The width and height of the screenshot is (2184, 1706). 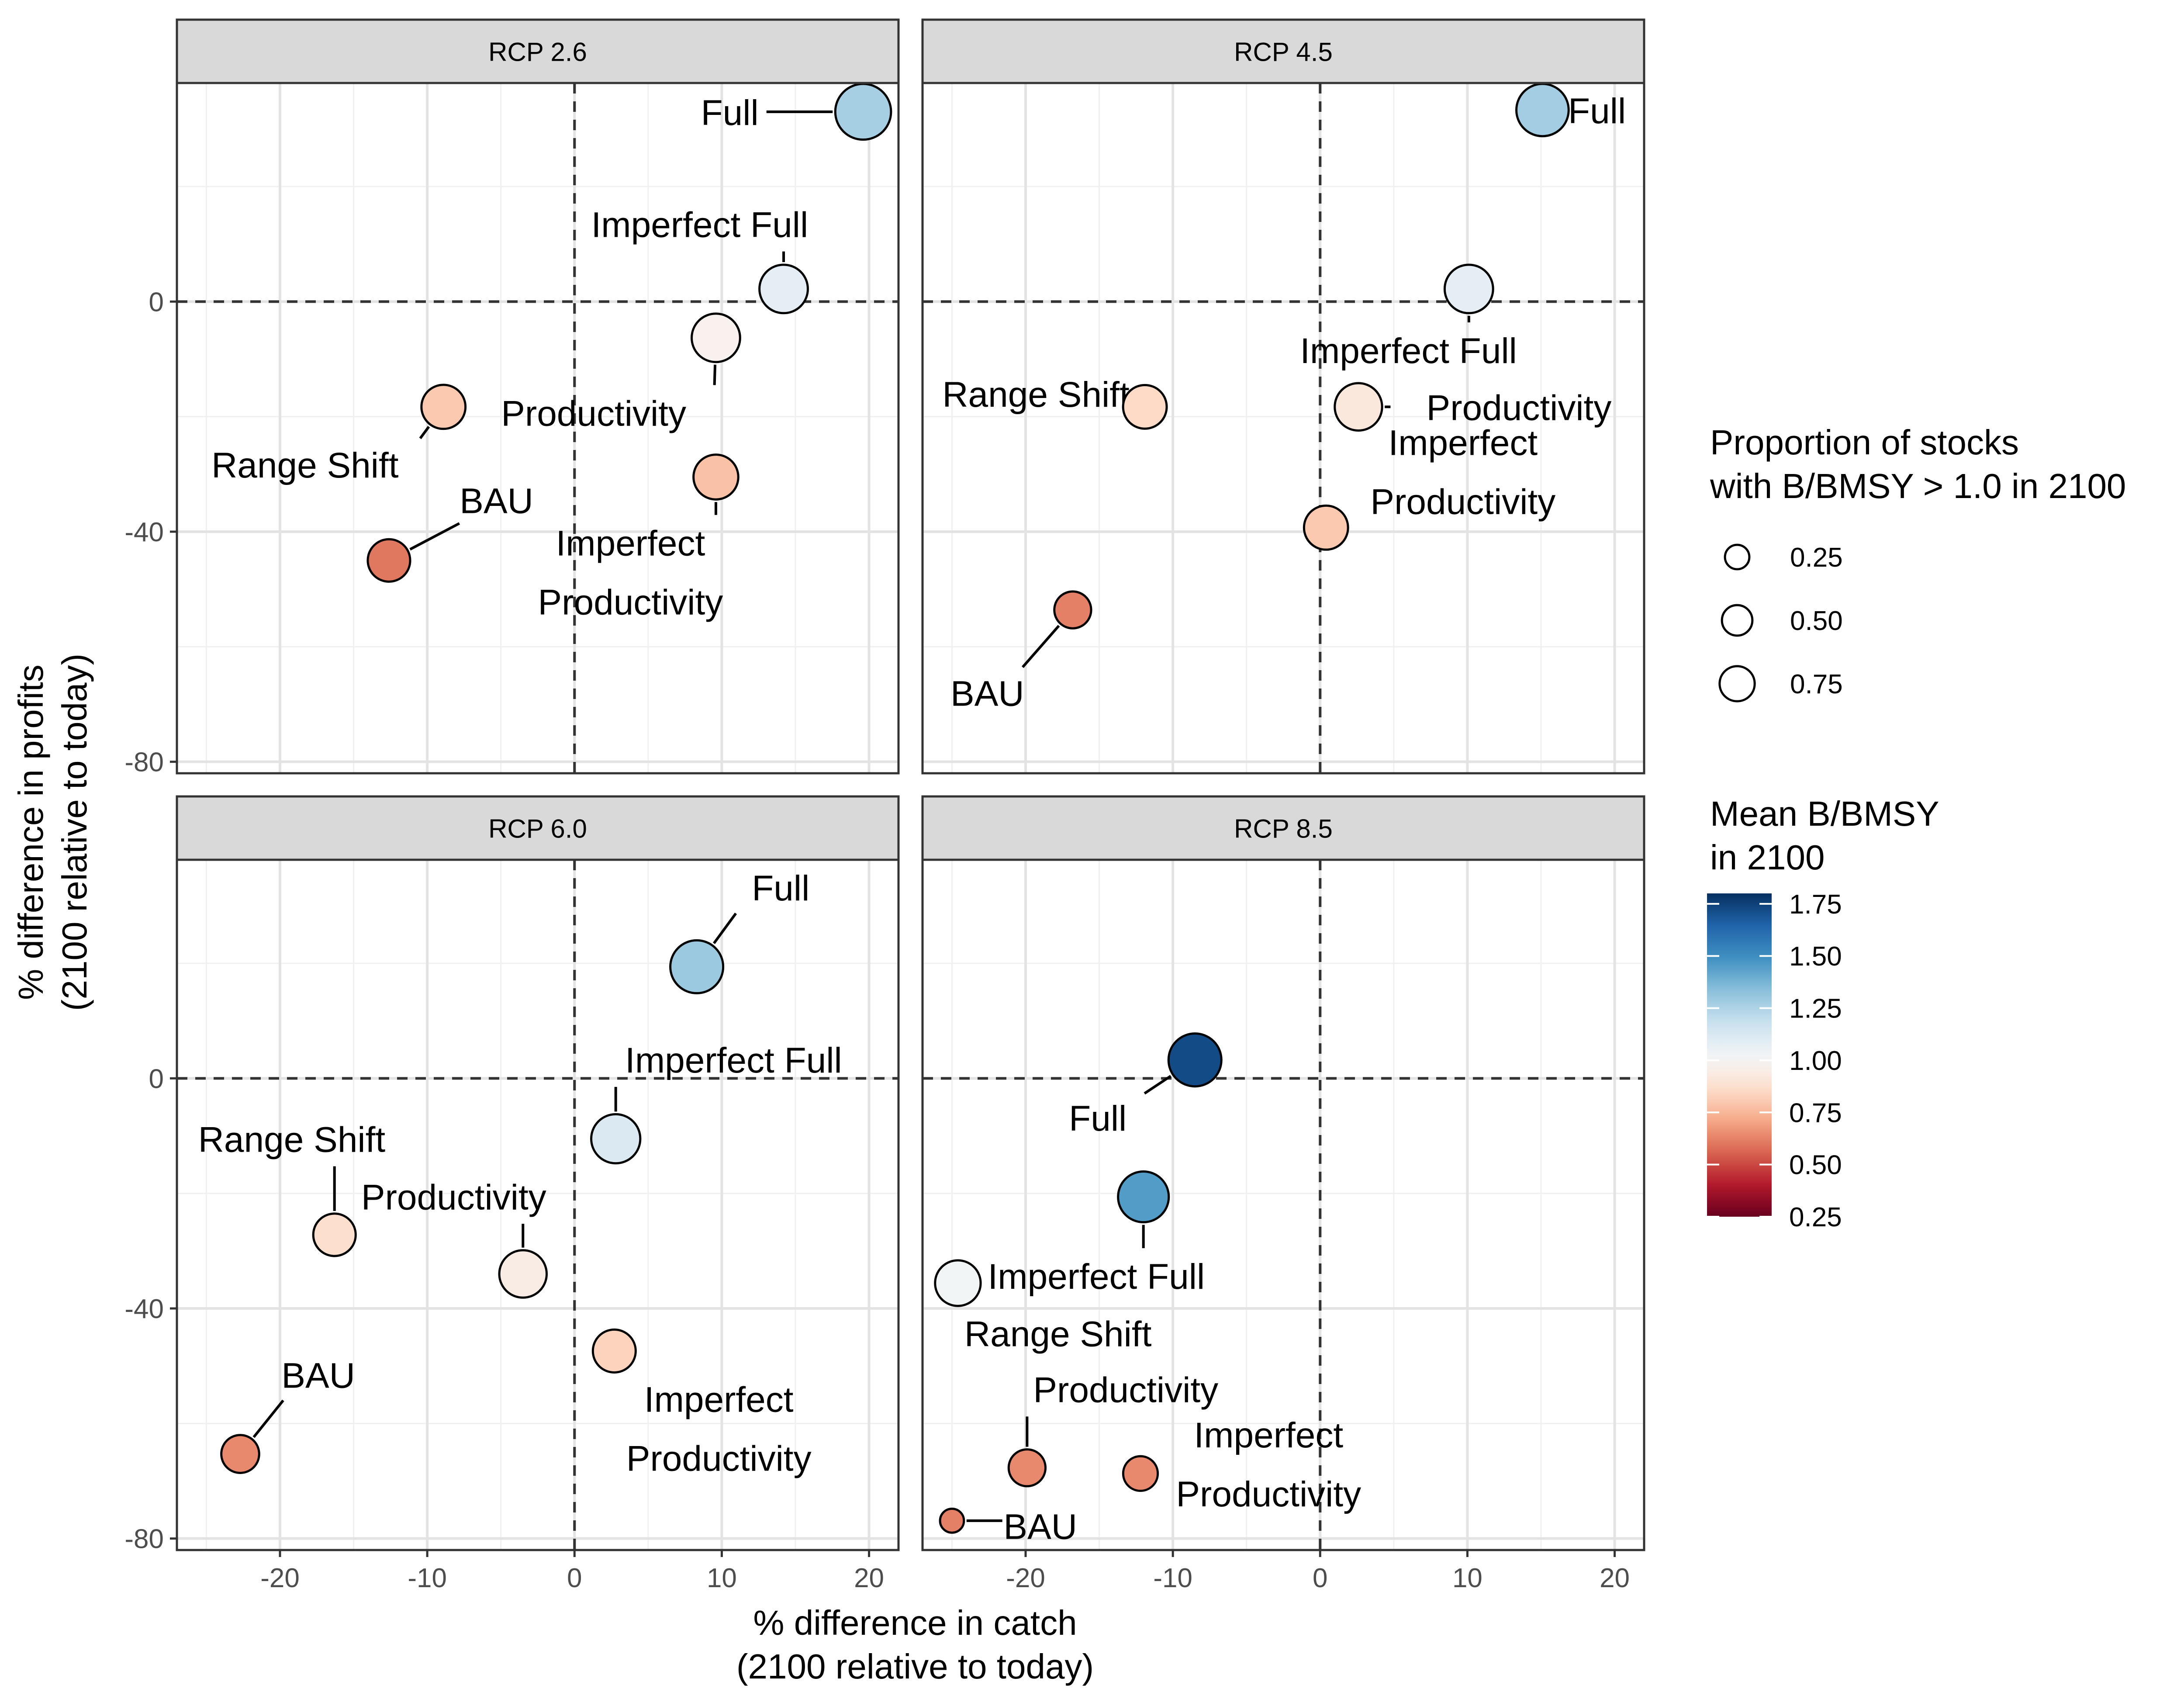 I want to click on colorbar-tick-label: 1.50, so click(x=1816, y=956).